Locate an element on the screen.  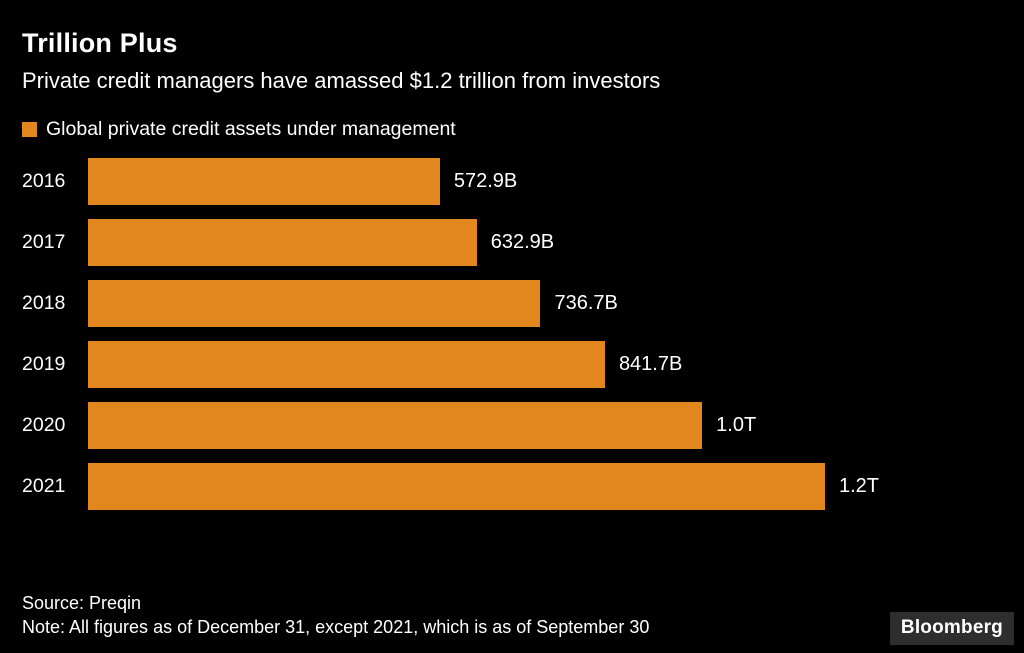
value-label: 736.7B is located at coordinates (586, 303).